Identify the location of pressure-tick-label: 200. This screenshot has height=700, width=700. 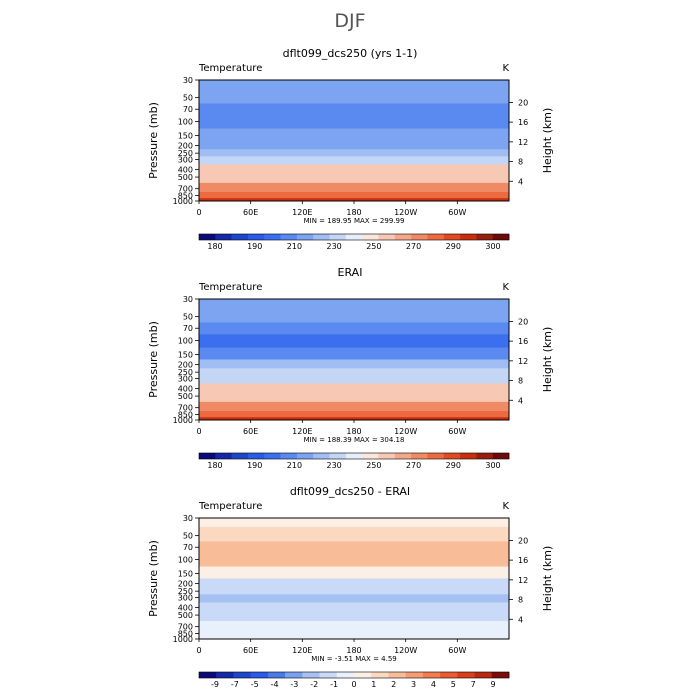
(185, 364).